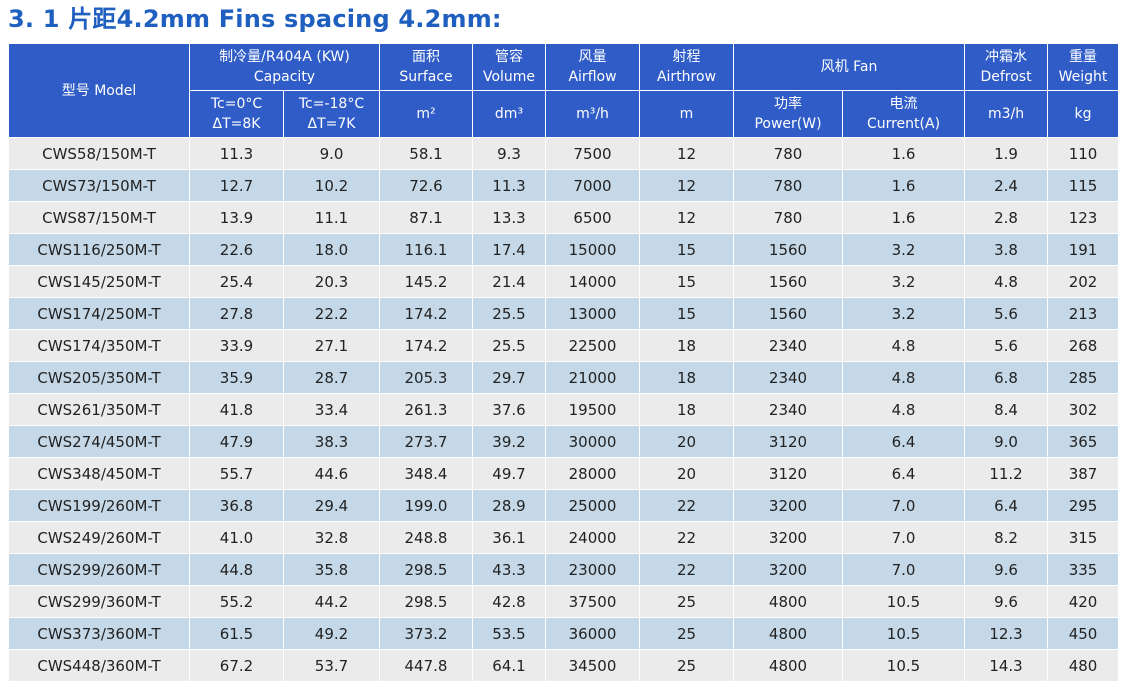 The height and width of the screenshot is (684, 1125). What do you see at coordinates (903, 569) in the screenshot?
I see `cell-fan-current: 7.0` at bounding box center [903, 569].